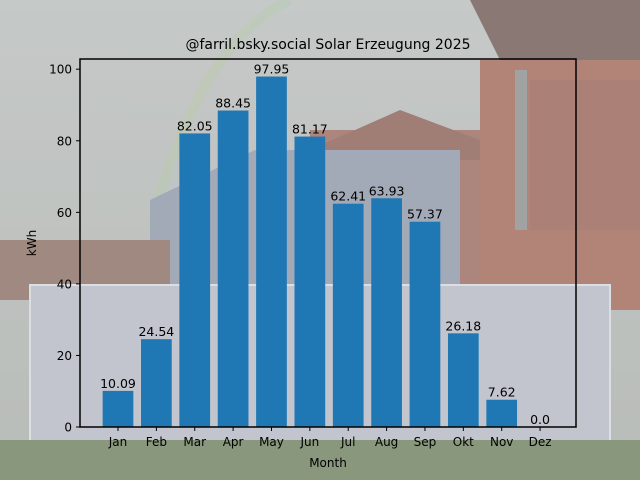 Image resolution: width=640 pixels, height=480 pixels. What do you see at coordinates (64, 141) in the screenshot?
I see `y-tick-label-80: 80` at bounding box center [64, 141].